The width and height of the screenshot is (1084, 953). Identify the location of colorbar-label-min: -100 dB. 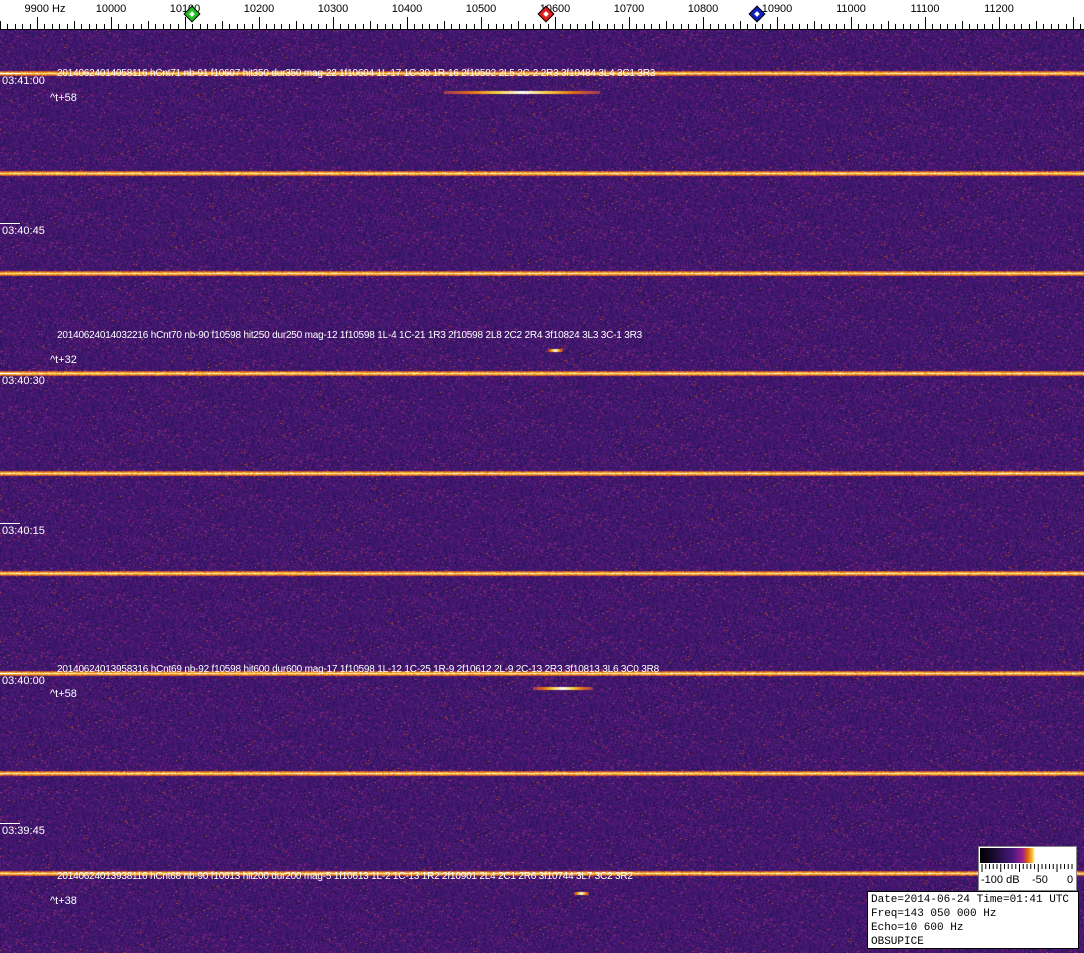
(1000, 880).